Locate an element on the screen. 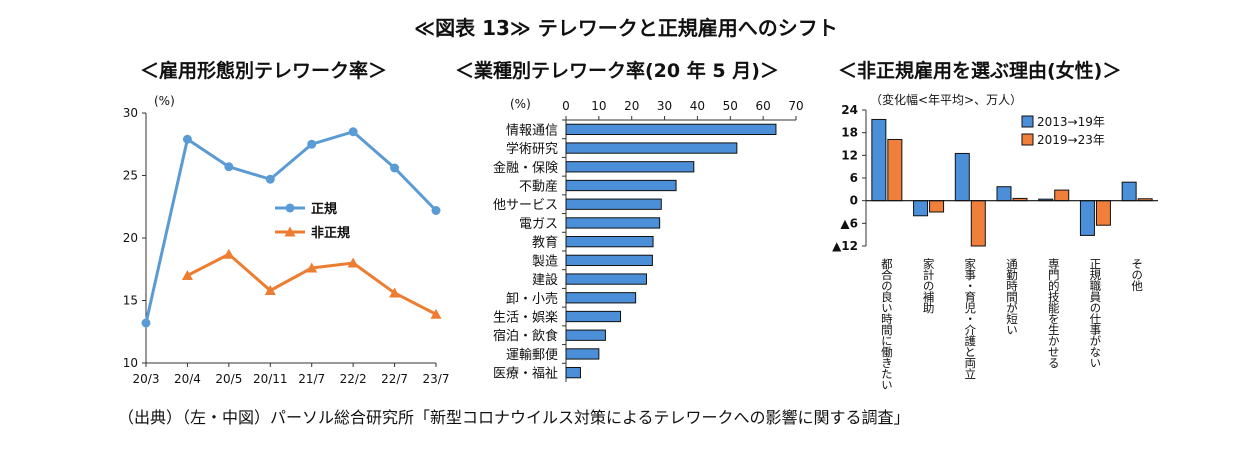  category-label: 都合の良い時間に働きたい is located at coordinates (887, 324).